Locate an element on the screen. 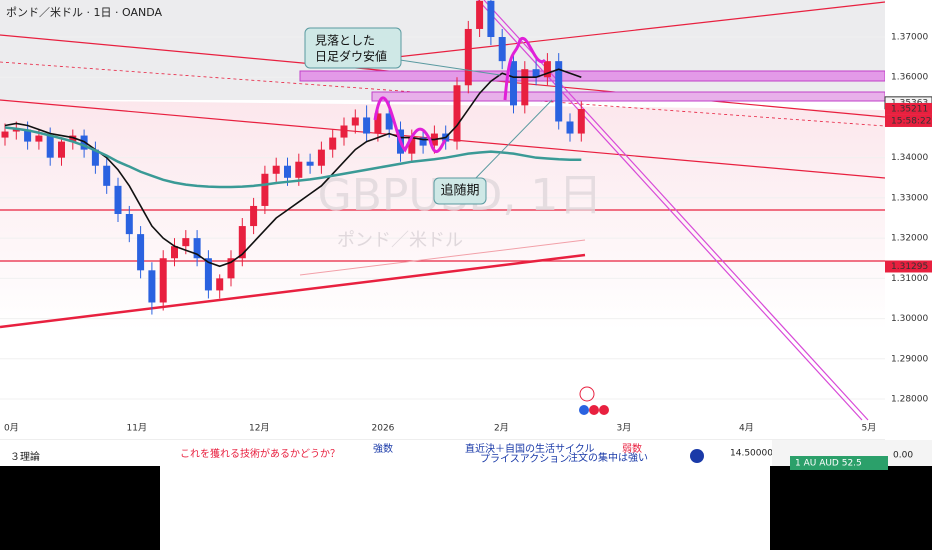 This screenshot has height=550, width=932. panel-text: ３理論 is located at coordinates (25, 456).